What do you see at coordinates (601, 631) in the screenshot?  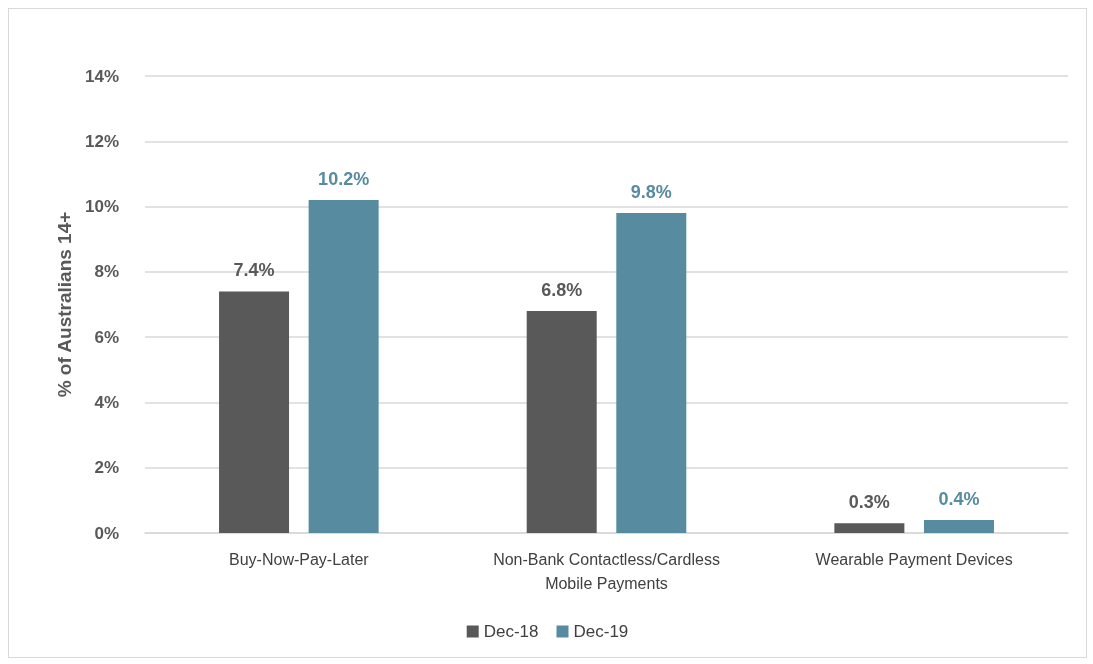 I see `legend-label: Dec-19` at bounding box center [601, 631].